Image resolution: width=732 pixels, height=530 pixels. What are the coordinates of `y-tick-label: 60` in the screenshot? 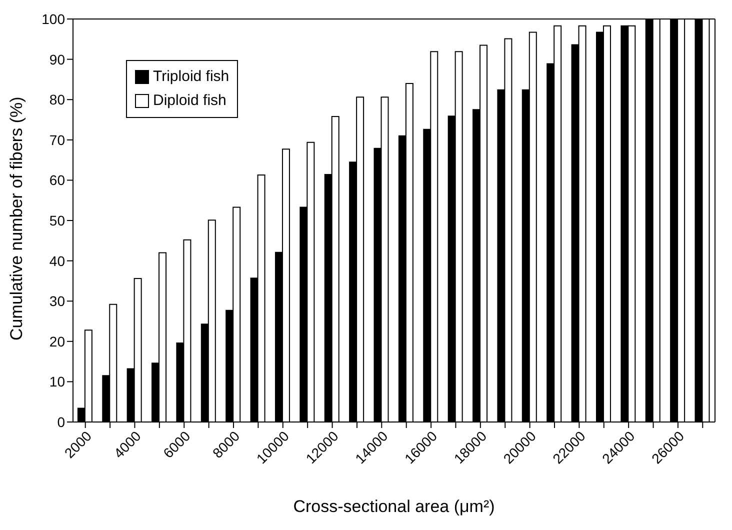 It's located at (57, 180).